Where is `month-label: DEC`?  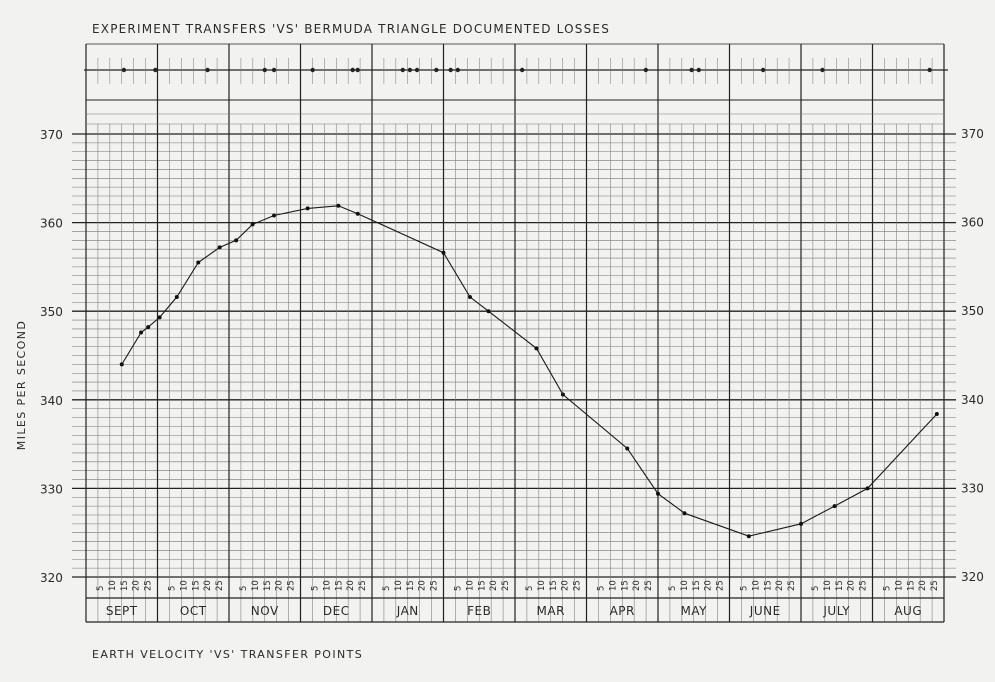 month-label: DEC is located at coordinates (336, 611).